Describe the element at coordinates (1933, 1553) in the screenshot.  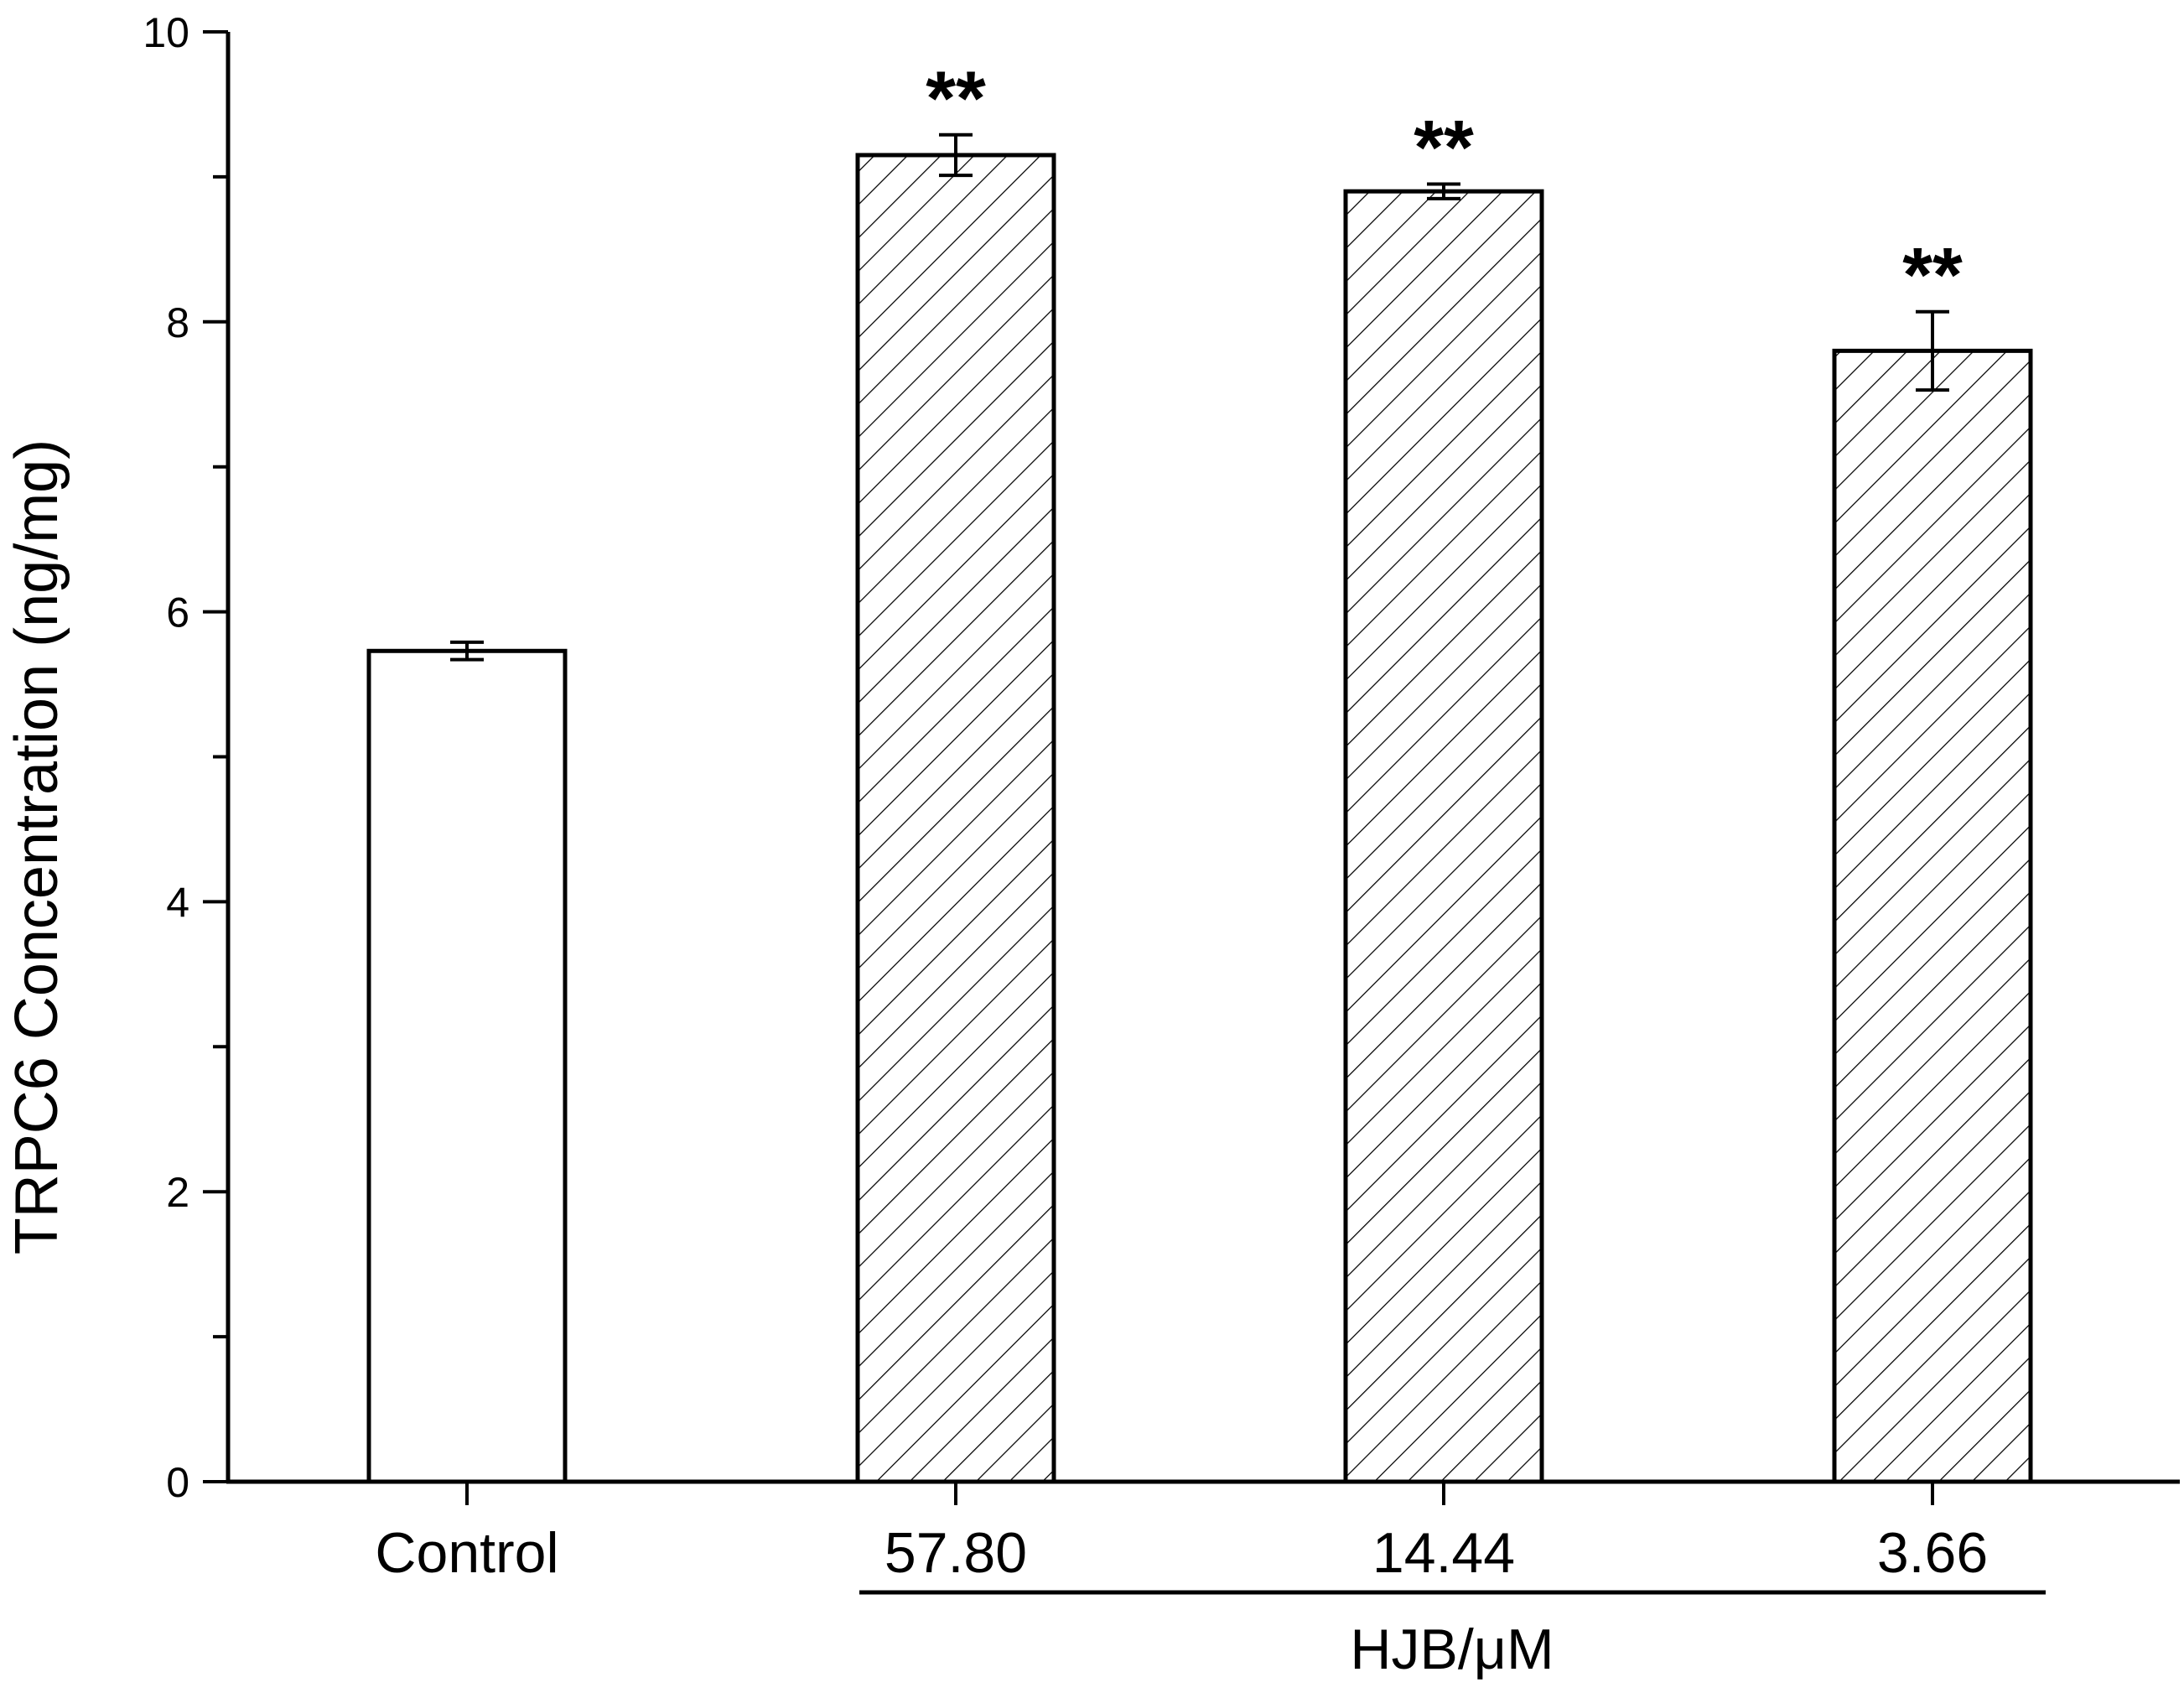
I see `x-tick-label: 3.66` at that location.